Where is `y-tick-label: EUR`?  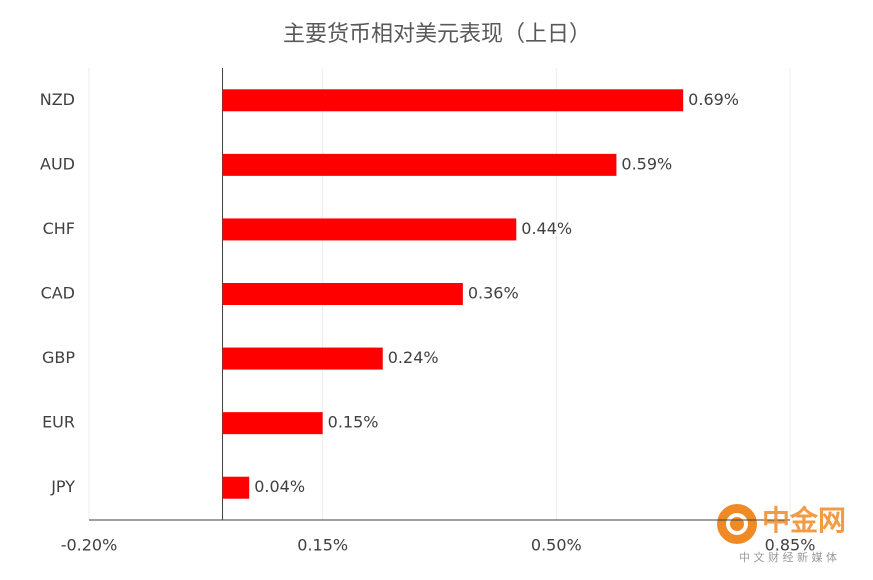 y-tick-label: EUR is located at coordinates (58, 422).